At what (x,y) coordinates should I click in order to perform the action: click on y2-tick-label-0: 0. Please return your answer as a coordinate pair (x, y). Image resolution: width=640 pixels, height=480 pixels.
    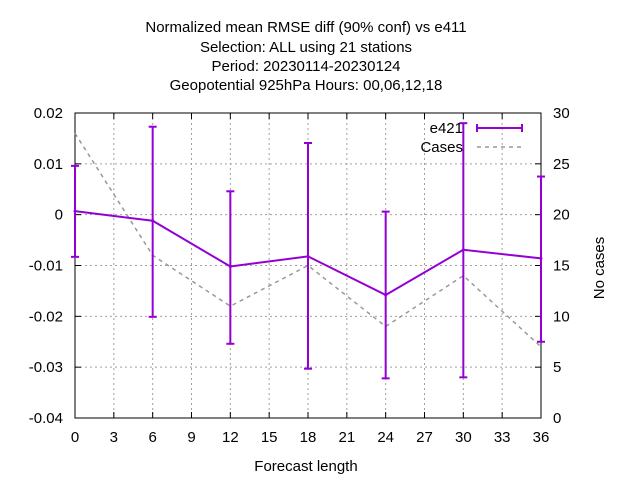
    Looking at the image, I should click on (557, 418).